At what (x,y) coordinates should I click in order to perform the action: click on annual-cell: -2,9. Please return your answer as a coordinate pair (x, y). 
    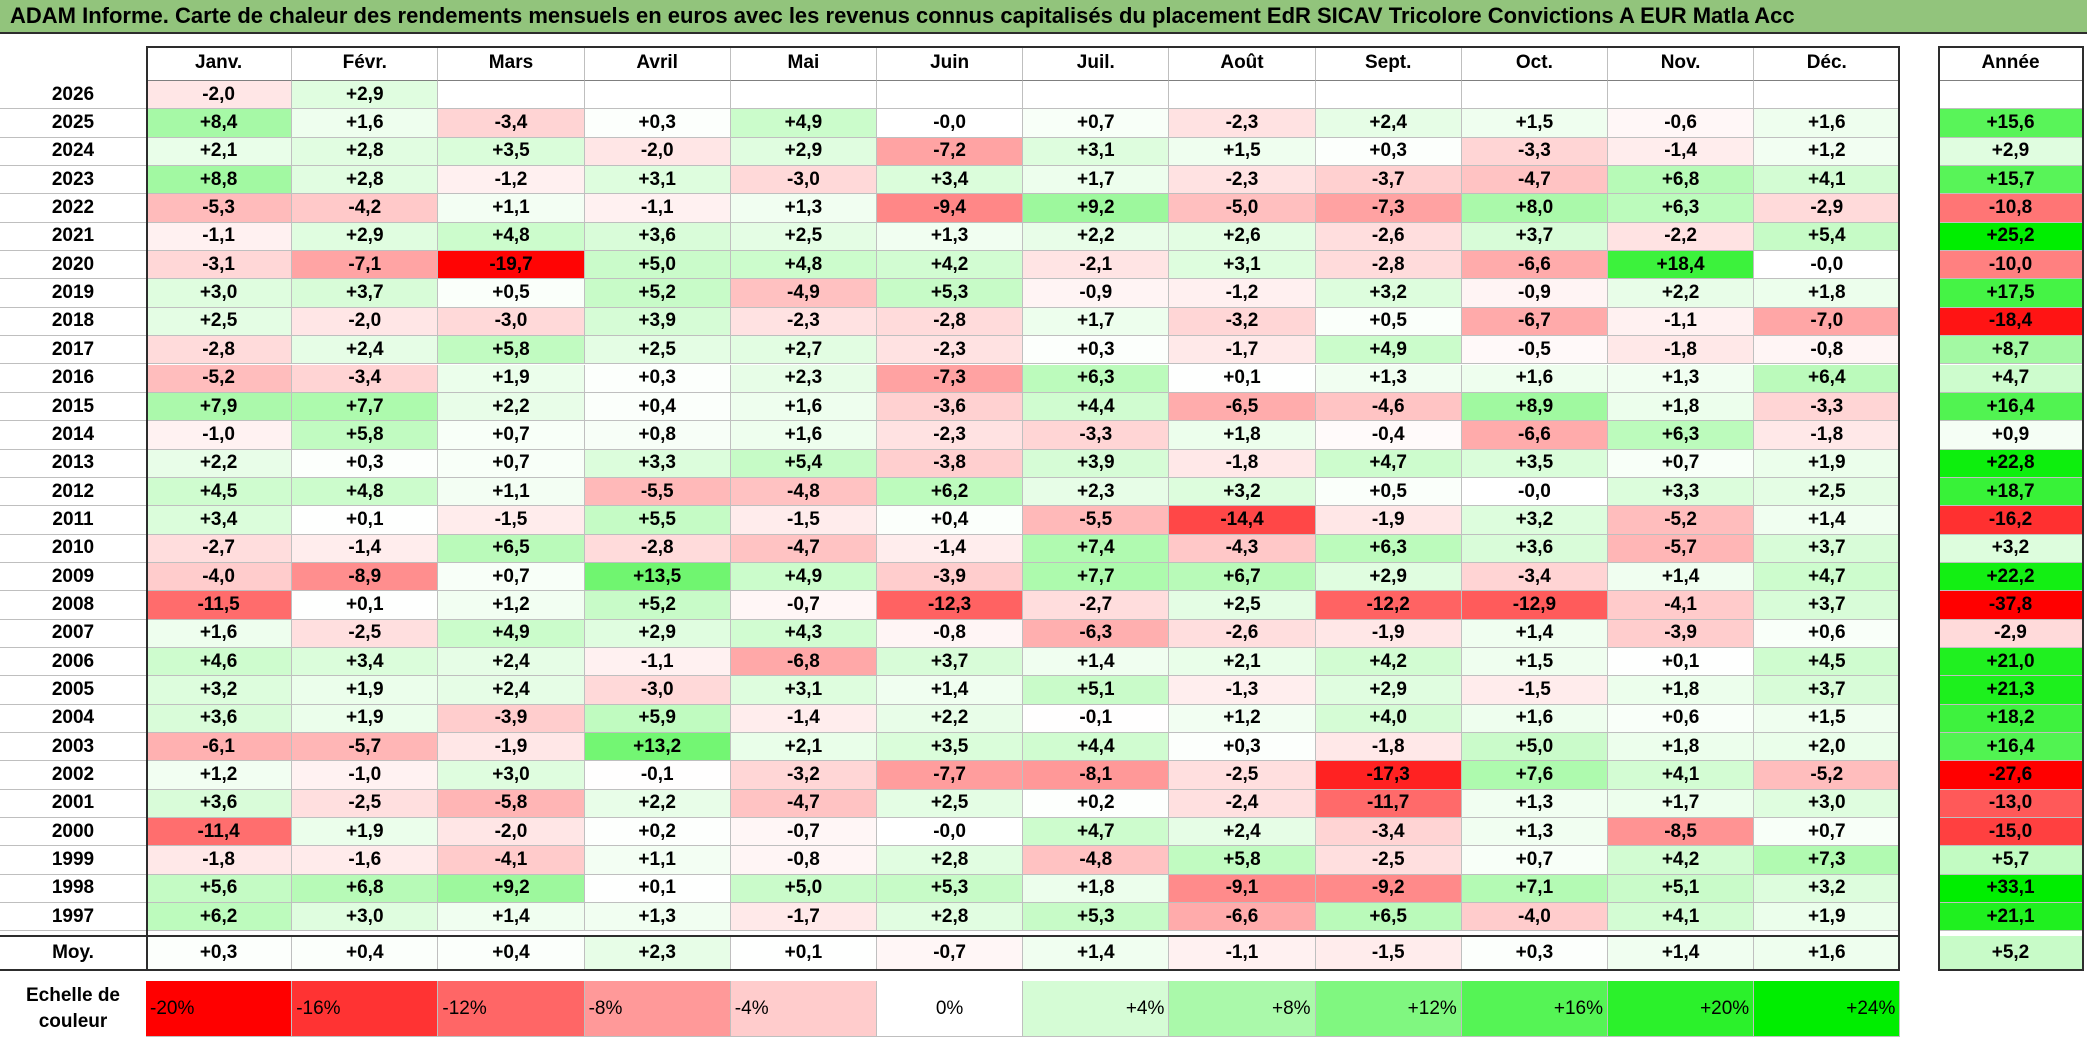
    Looking at the image, I should click on (2011, 633).